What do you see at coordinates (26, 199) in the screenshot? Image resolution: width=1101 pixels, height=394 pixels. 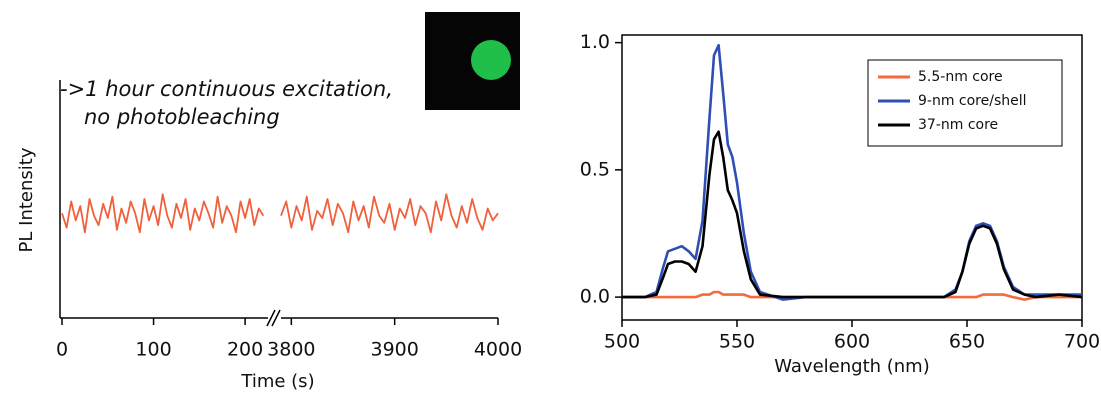 I see `y-axis-label: PL Intensity` at bounding box center [26, 199].